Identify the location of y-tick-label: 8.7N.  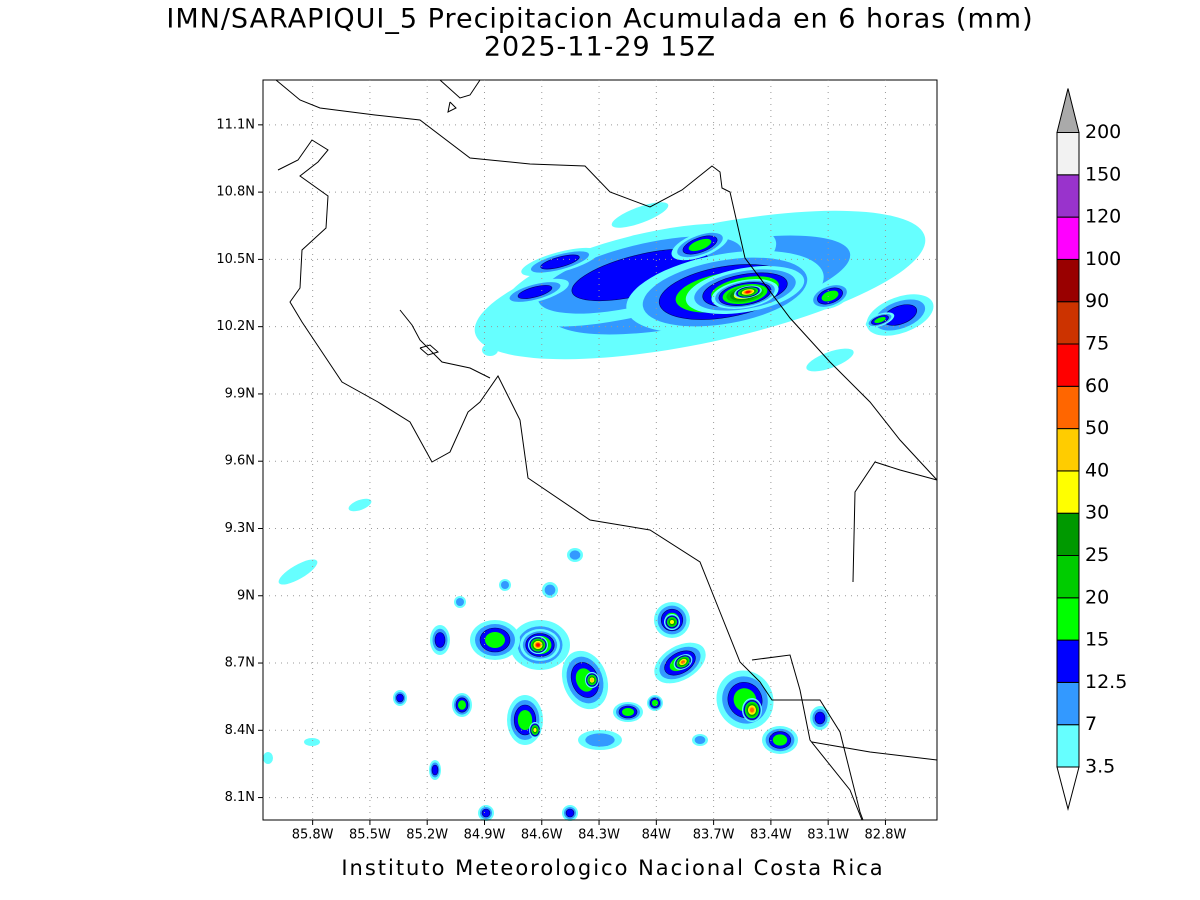
(240, 663).